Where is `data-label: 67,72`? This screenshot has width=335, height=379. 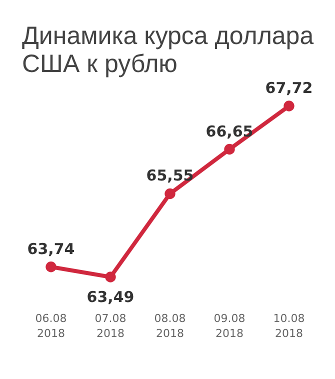 data-label: 67,72 is located at coordinates (289, 88).